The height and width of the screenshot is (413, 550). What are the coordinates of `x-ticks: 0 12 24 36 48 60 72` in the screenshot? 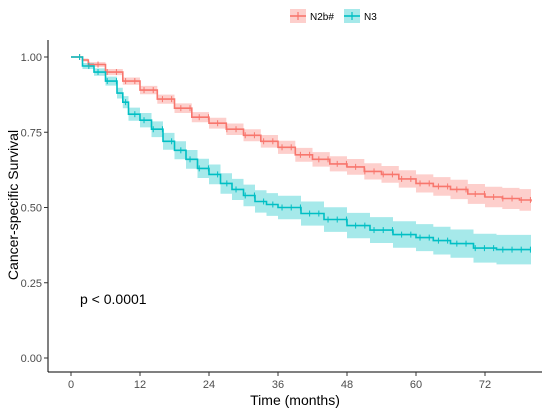 It's located at (279, 381).